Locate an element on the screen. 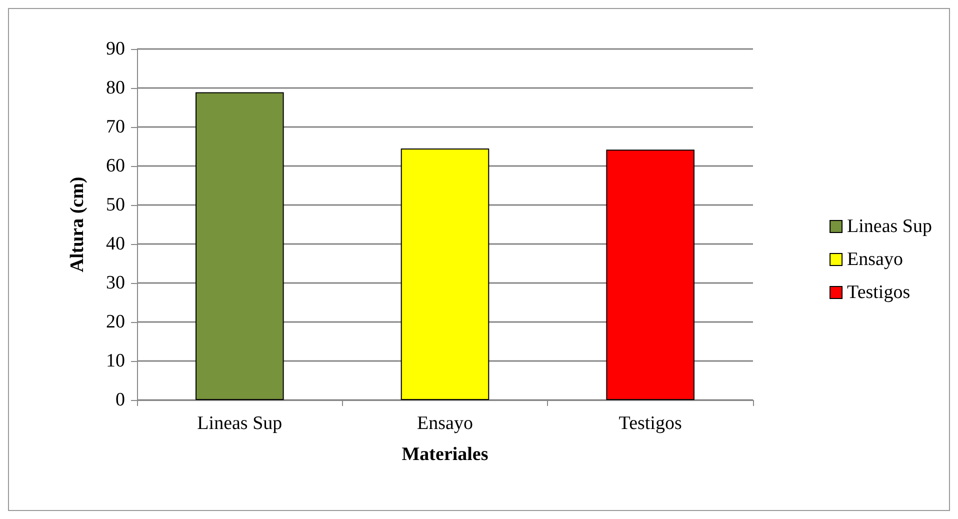  x-tick-label: Testigos is located at coordinates (650, 423).